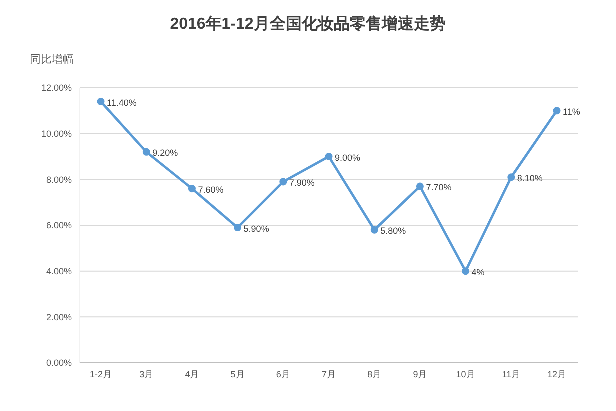  Describe the element at coordinates (101, 374) in the screenshot. I see `x-tick-label: 1-2月` at that location.